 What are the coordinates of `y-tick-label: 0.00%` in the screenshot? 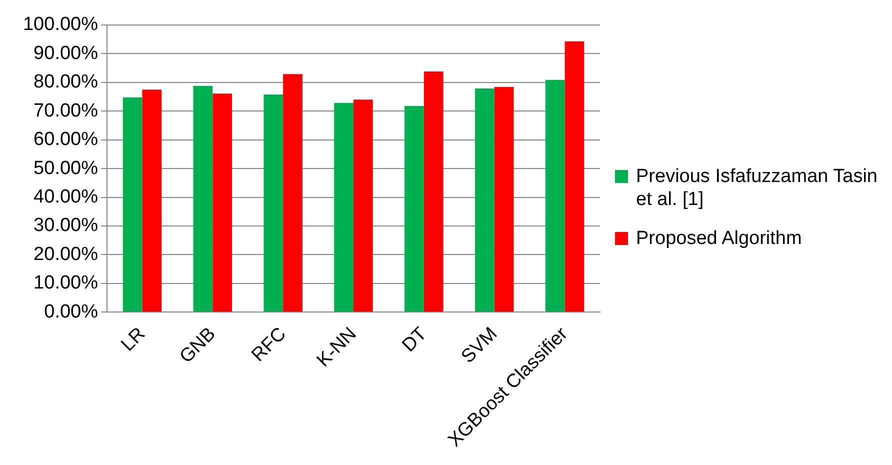 It's located at (71, 311).